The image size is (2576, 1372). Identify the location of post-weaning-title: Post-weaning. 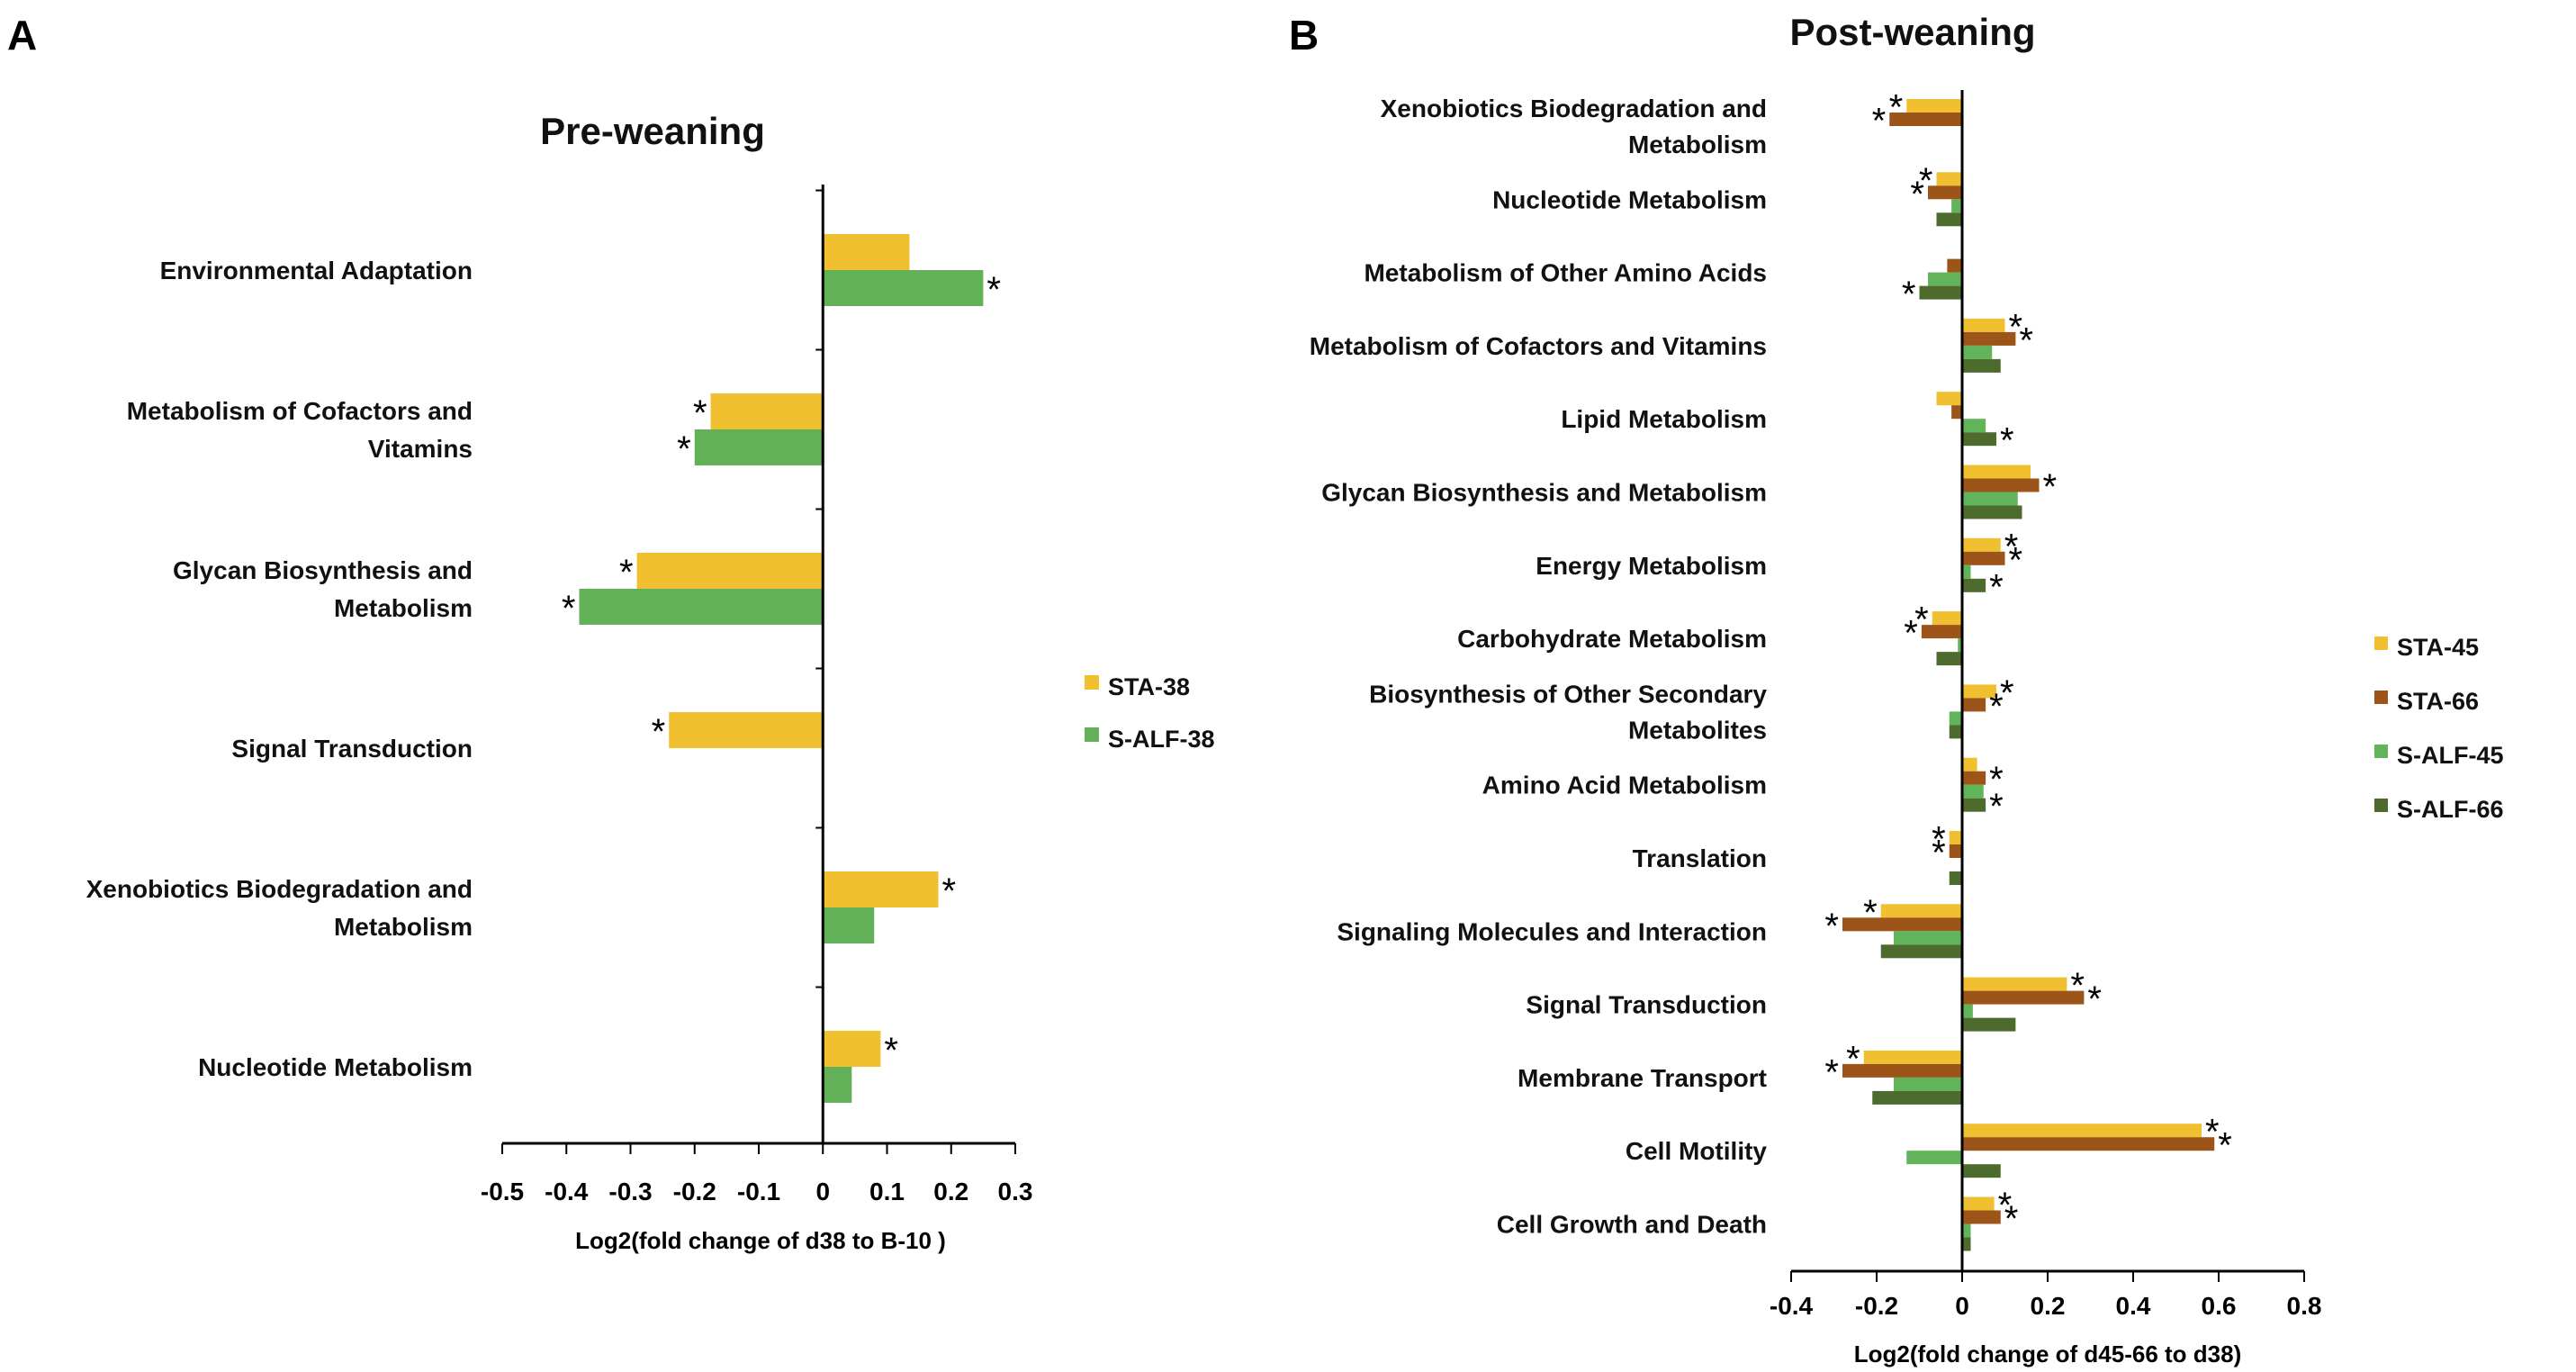
(1912, 32).